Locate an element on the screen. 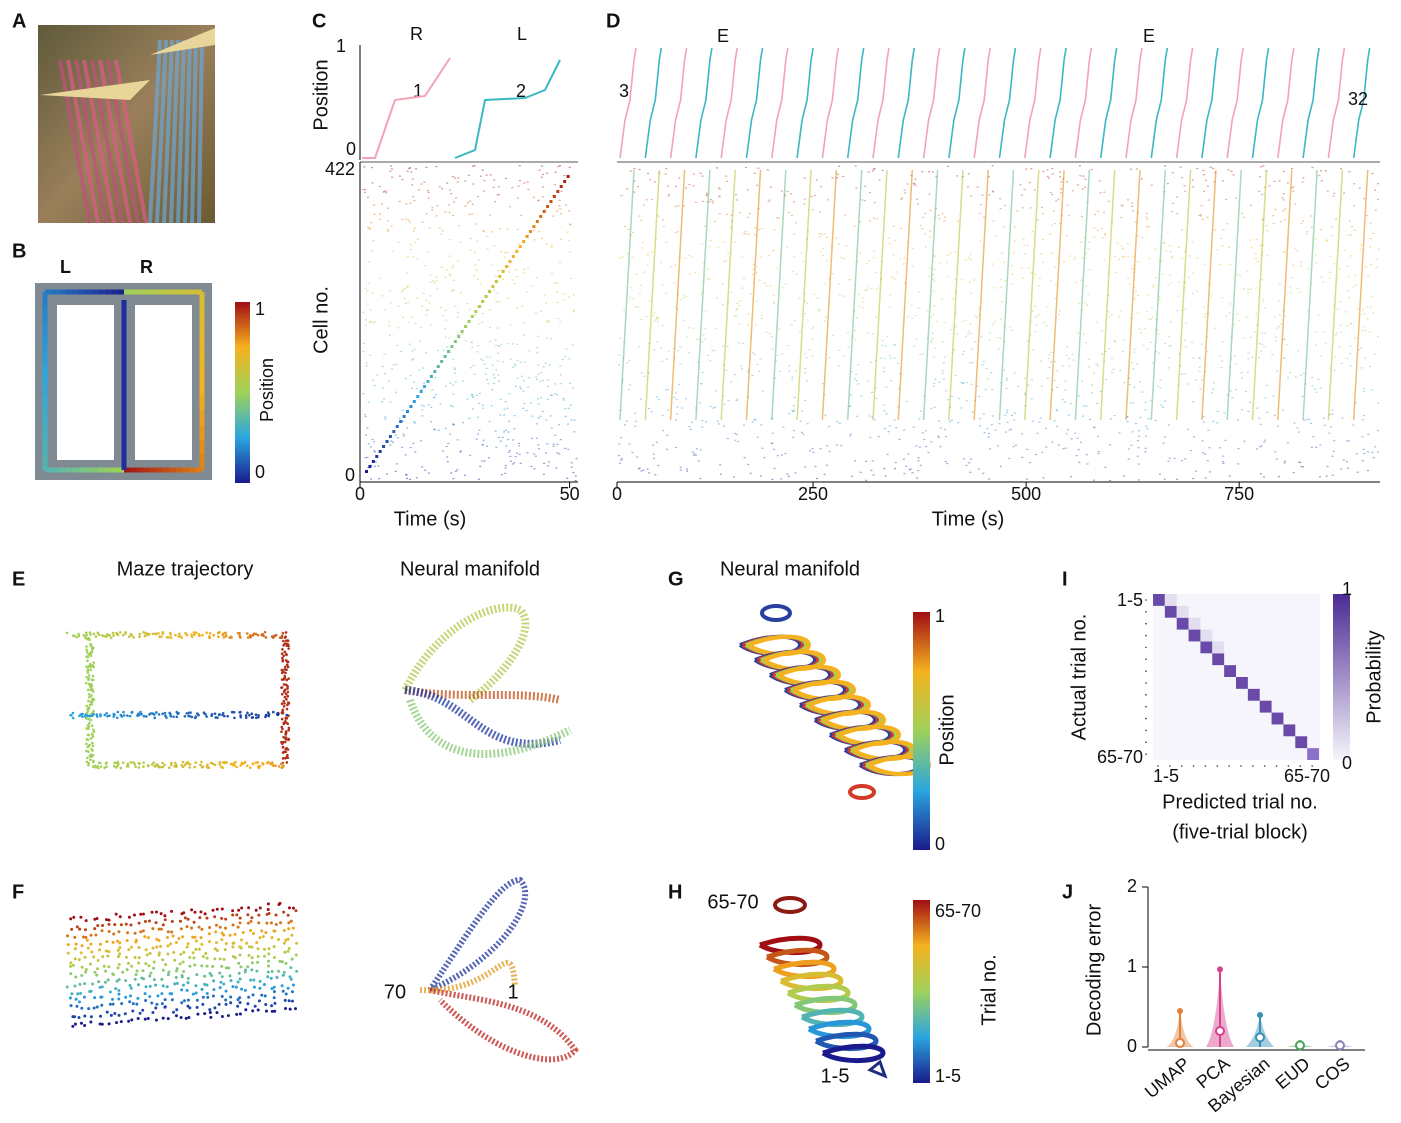 This screenshot has width=1401, height=1123. colorbar-tick: 0 is located at coordinates (260, 472).